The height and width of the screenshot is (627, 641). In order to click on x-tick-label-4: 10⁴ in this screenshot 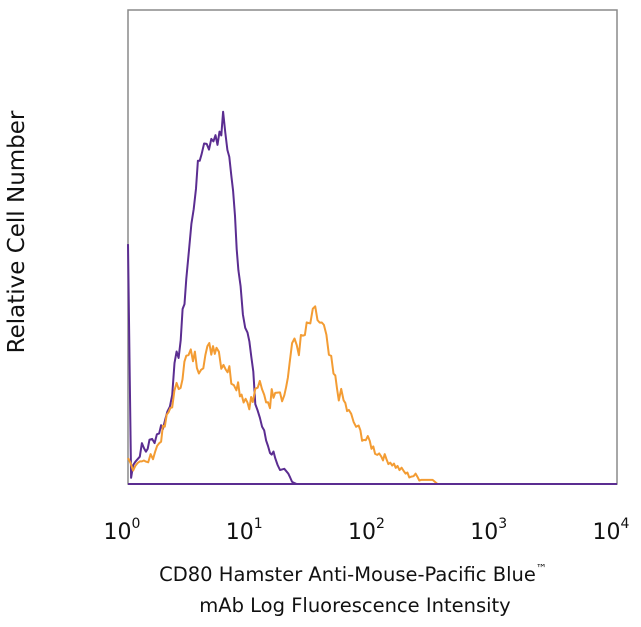, I will do `click(611, 530)`.